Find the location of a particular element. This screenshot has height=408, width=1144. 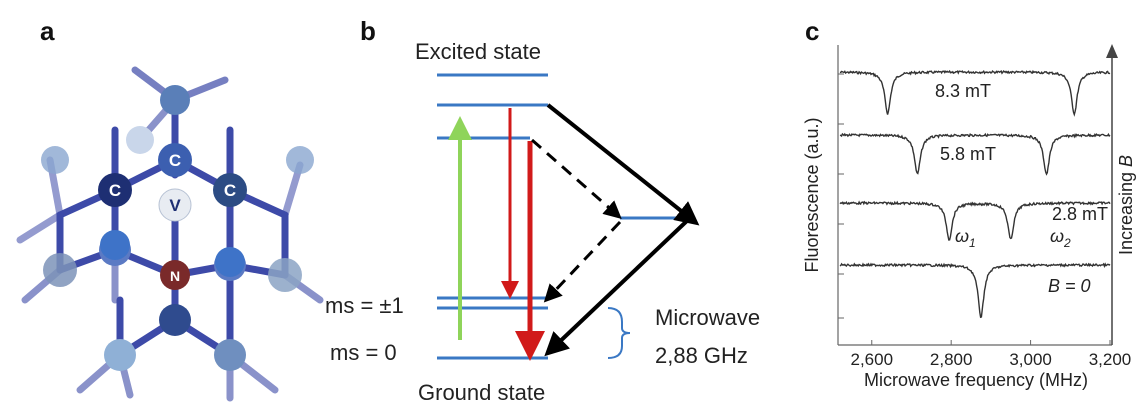

excited-state-label: Excited state is located at coordinates (478, 51).